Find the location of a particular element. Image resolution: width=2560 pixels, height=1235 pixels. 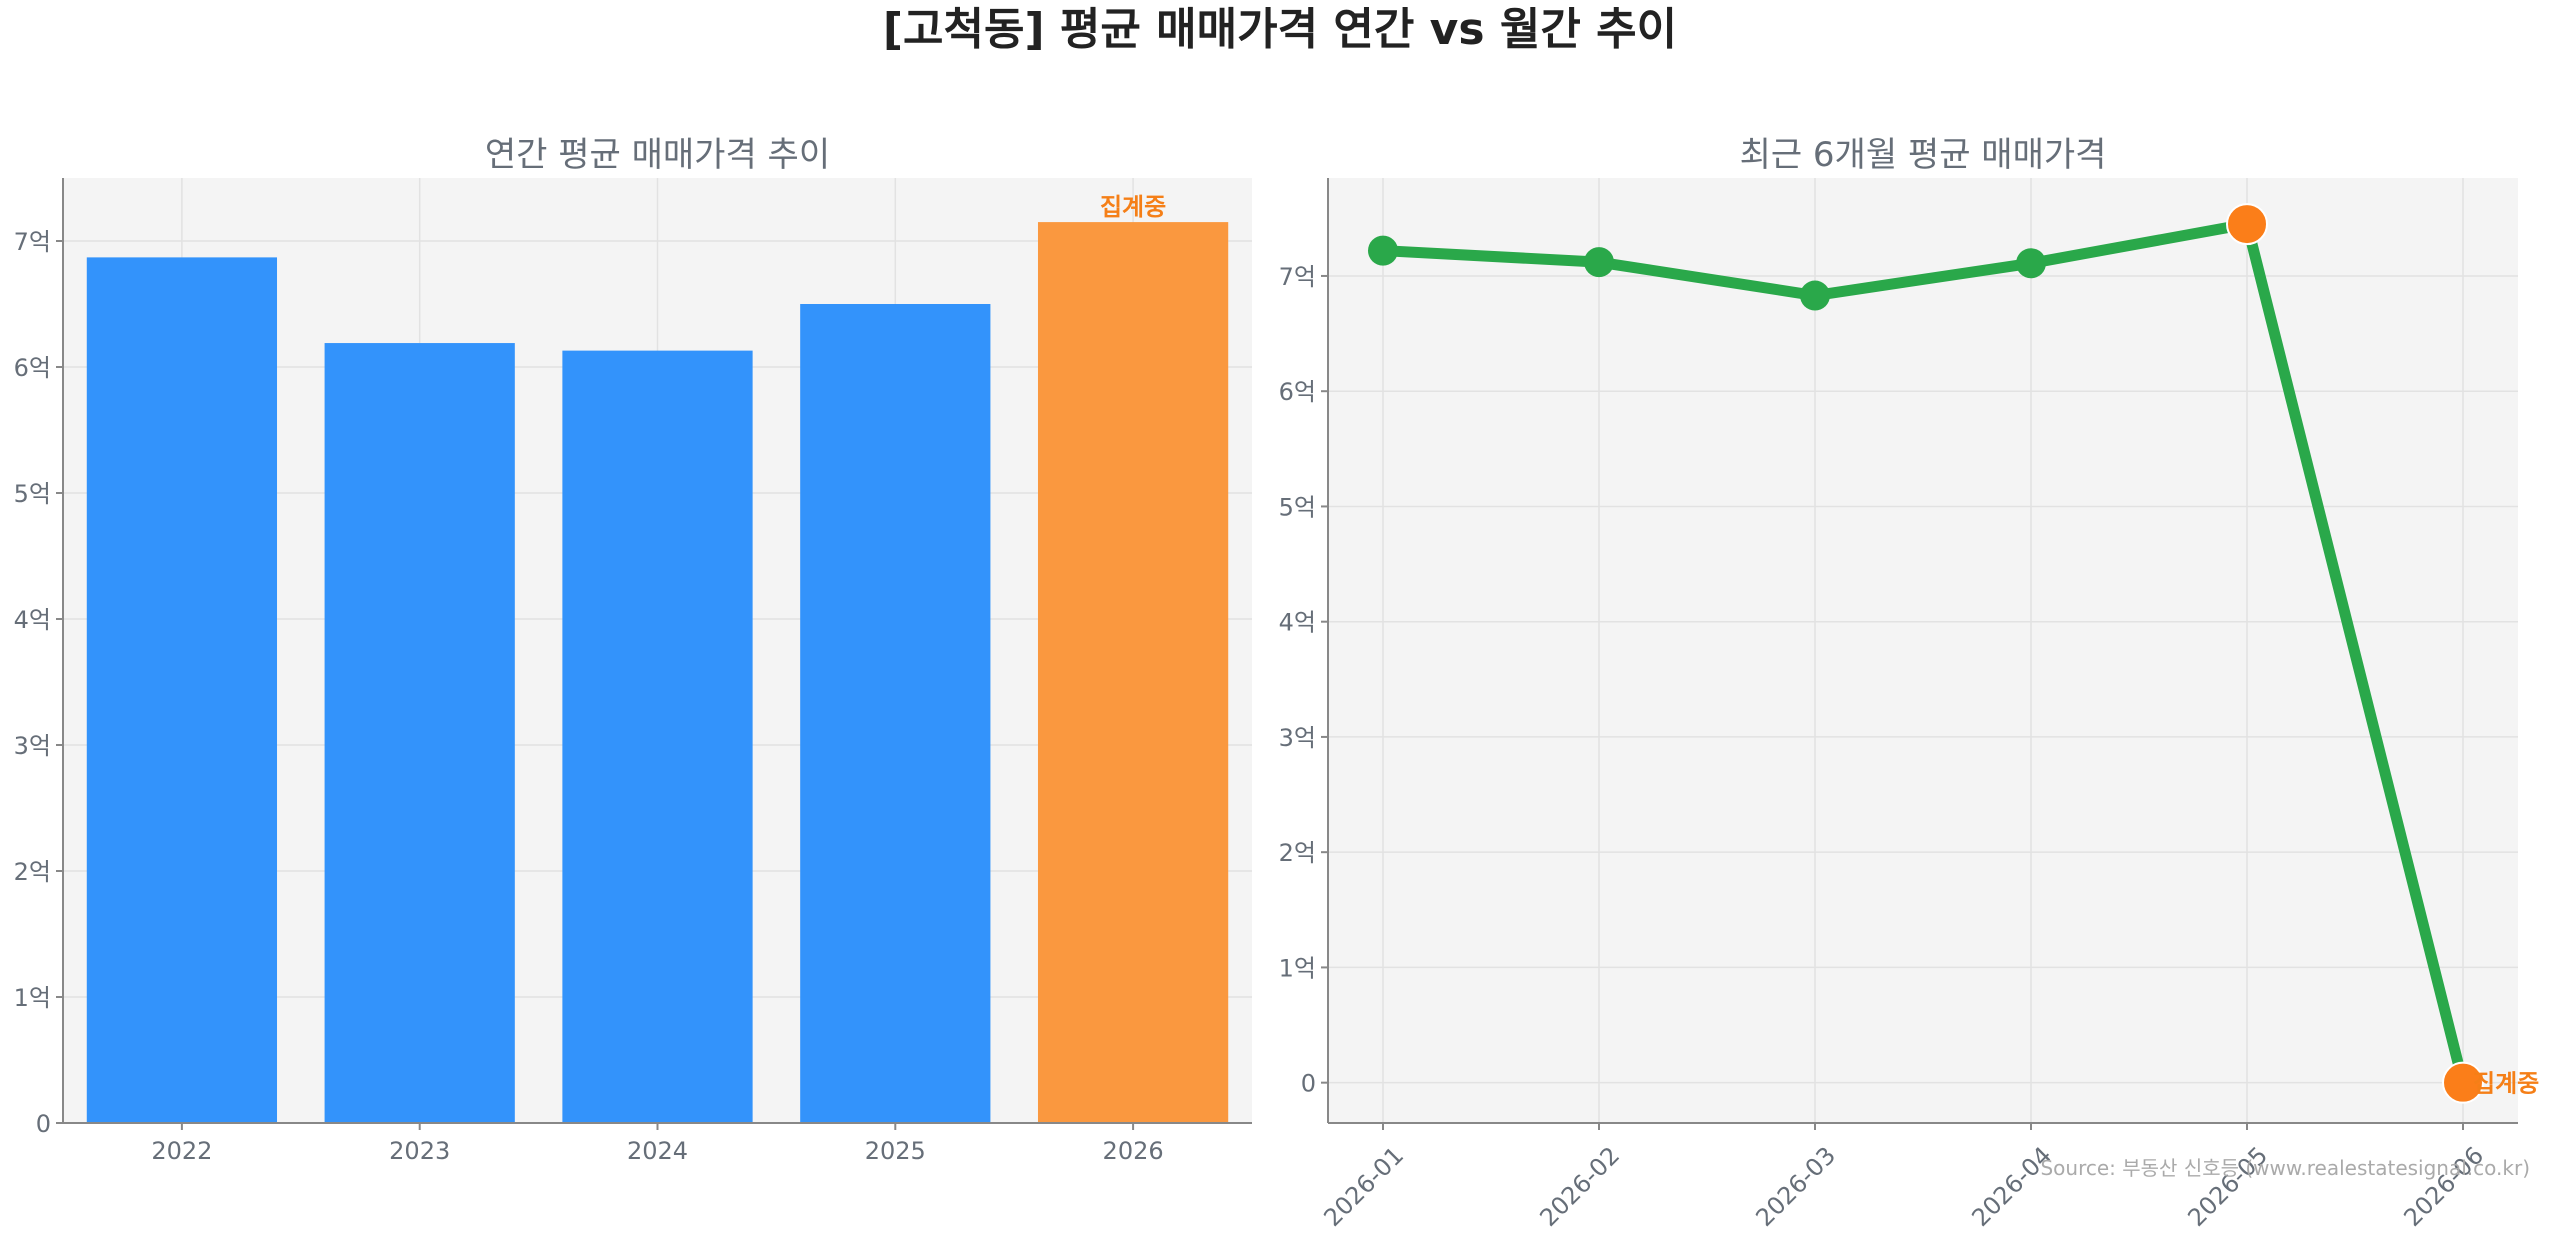

x-tick-label: 2024 is located at coordinates (657, 1151).